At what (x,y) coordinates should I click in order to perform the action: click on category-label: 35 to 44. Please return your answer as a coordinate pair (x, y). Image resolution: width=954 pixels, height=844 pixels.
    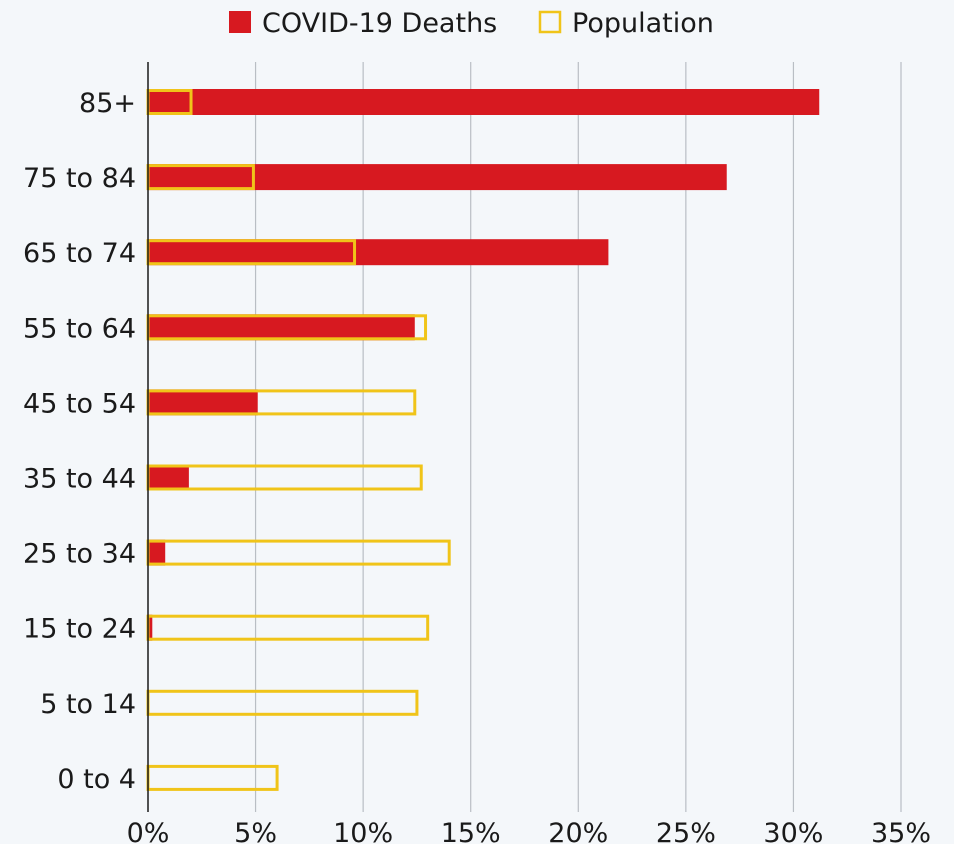
    Looking at the image, I should click on (79, 479).